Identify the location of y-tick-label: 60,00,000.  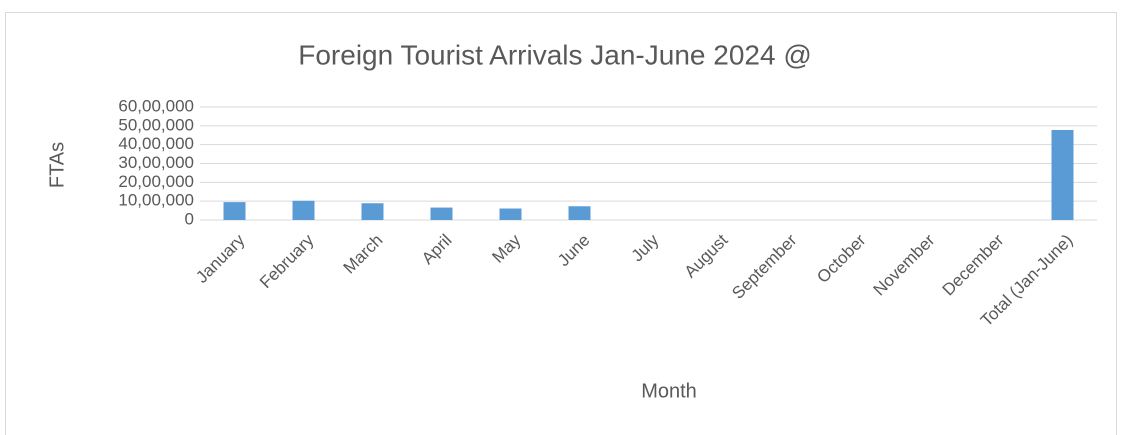
(156, 105).